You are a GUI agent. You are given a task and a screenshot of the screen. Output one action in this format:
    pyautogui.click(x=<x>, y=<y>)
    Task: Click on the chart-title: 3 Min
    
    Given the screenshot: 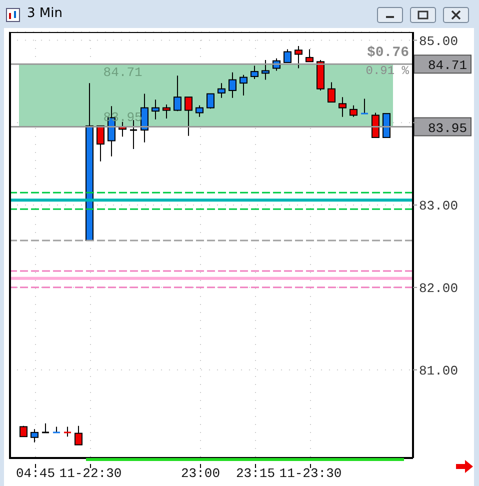 What is the action you would take?
    pyautogui.click(x=44, y=13)
    